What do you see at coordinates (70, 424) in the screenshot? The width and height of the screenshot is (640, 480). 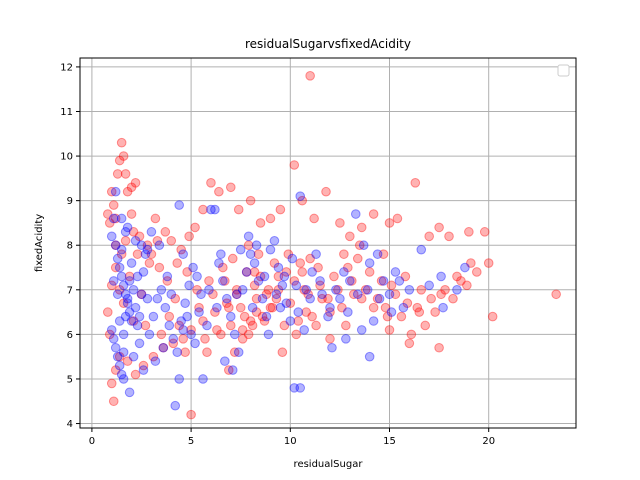 I see `y-tick-label: 4` at bounding box center [70, 424].